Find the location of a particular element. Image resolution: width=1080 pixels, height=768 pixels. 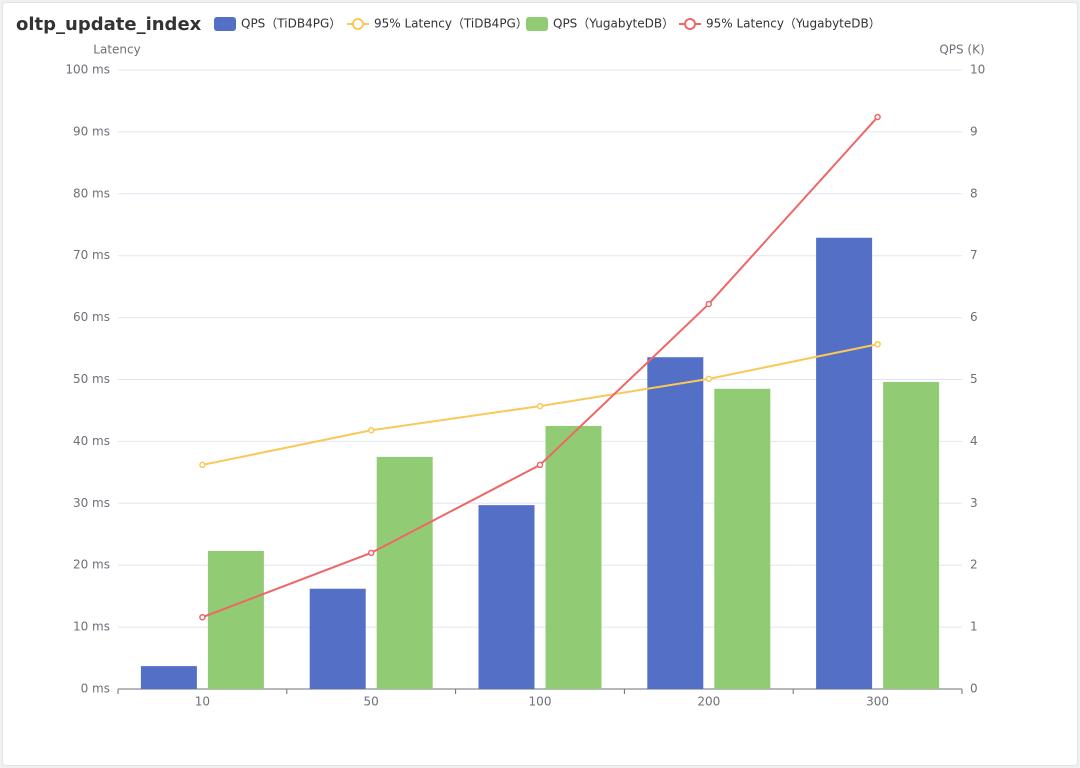

y-tick-label: 90 ms is located at coordinates (91, 131).